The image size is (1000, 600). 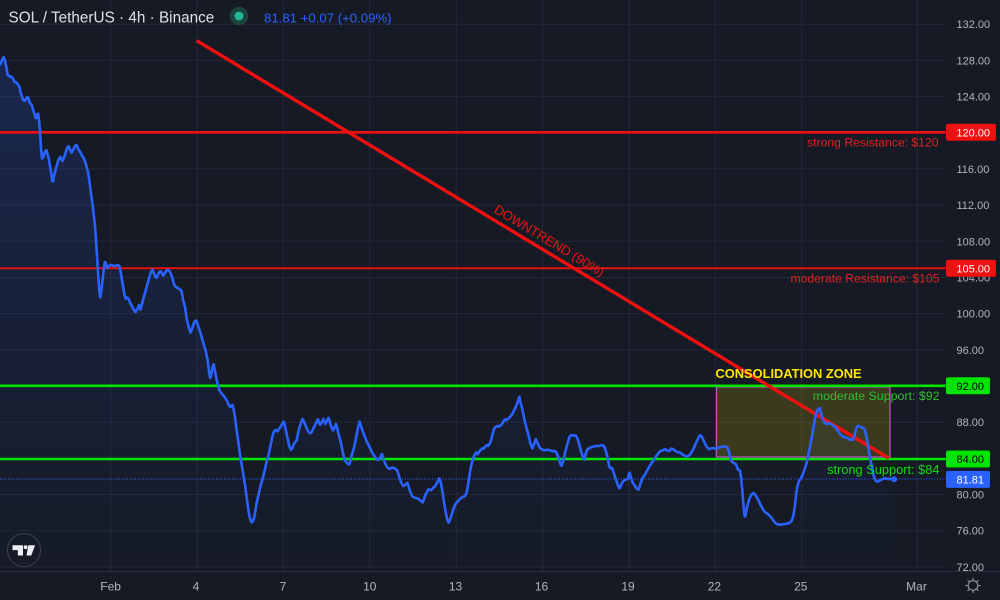 I want to click on svg-text: 81.81 +0.07 (+0.09%), so click(x=328, y=18).